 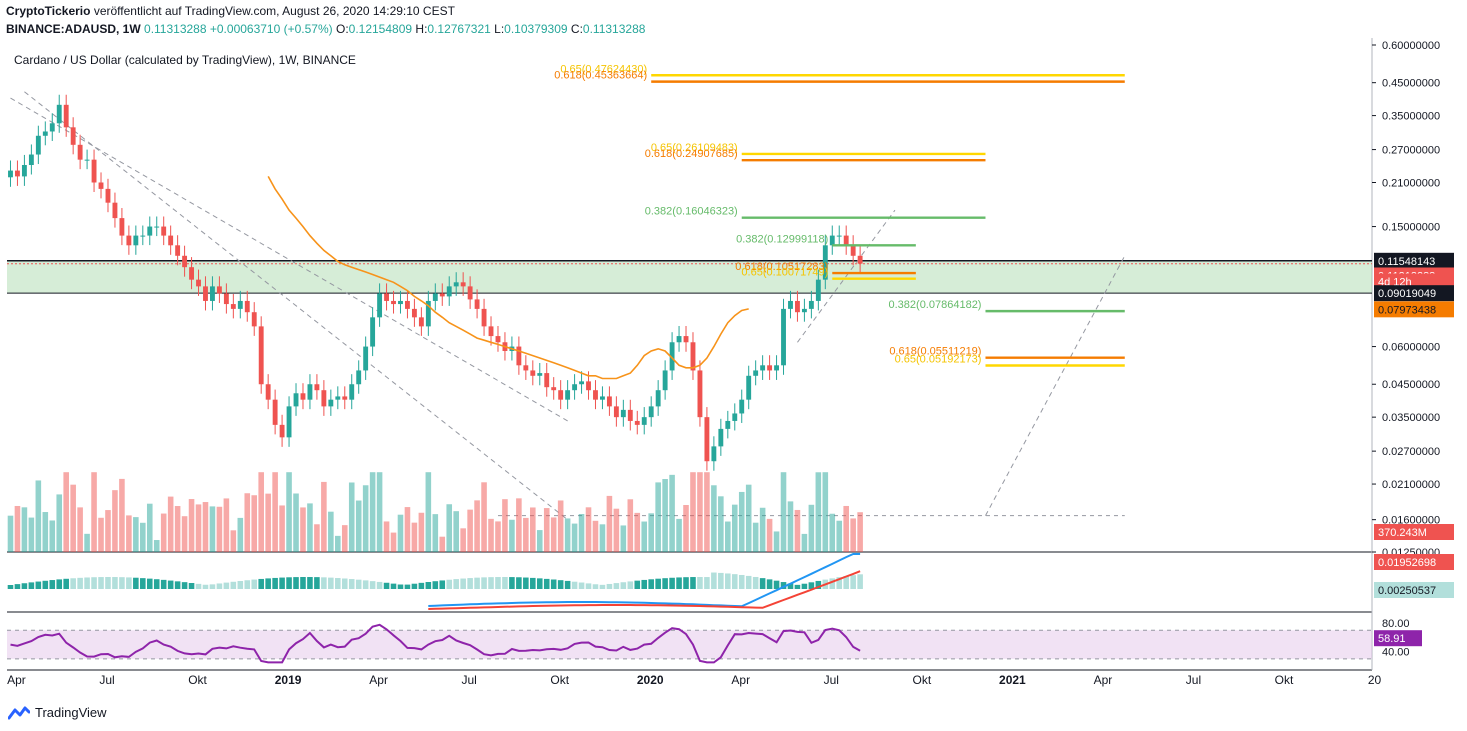 I want to click on price-label: 0.09019049, so click(x=1407, y=294).